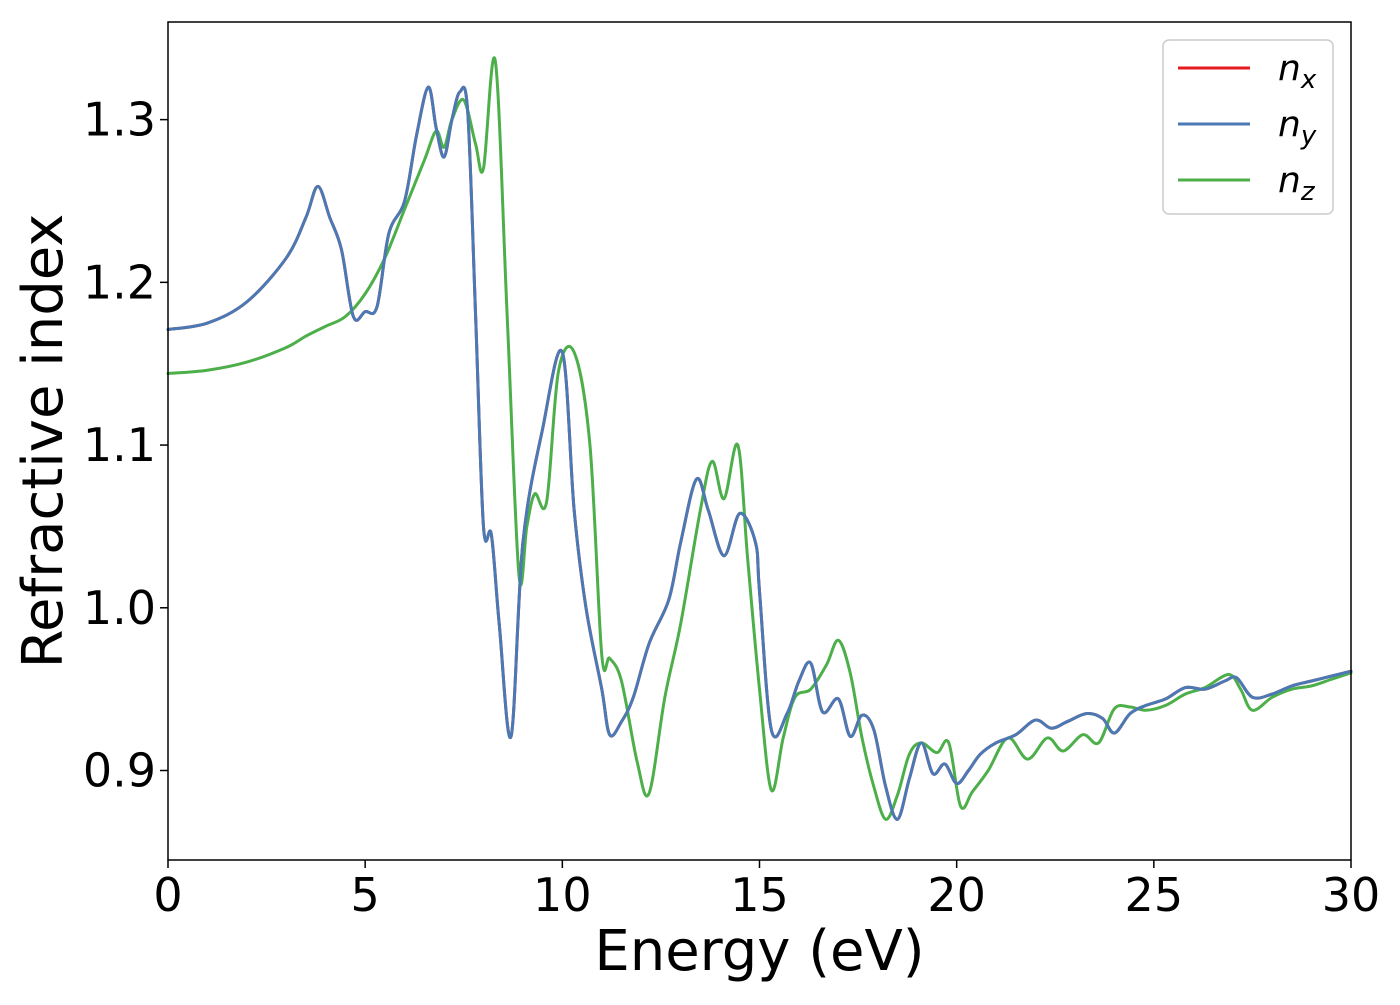  Describe the element at coordinates (43, 441) in the screenshot. I see `y-axis-title: Refractive index` at that location.